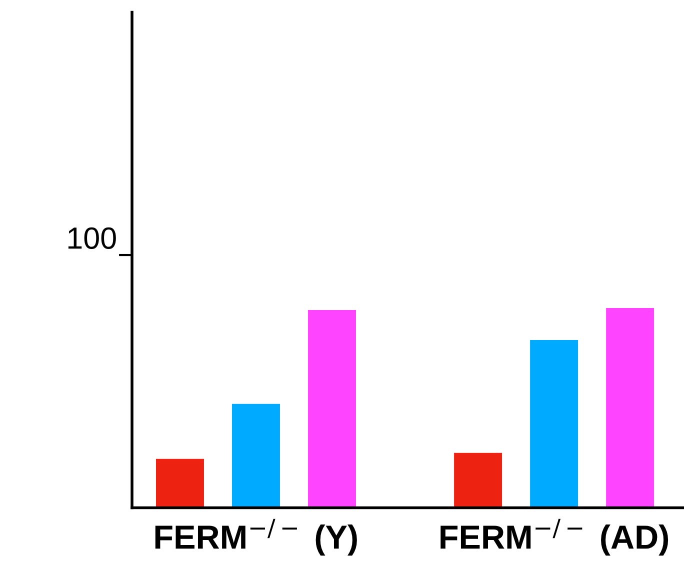 The height and width of the screenshot is (583, 684). Describe the element at coordinates (256, 537) in the screenshot. I see `x-tick-label: FERM$^{−/−}$ (Y)` at that location.